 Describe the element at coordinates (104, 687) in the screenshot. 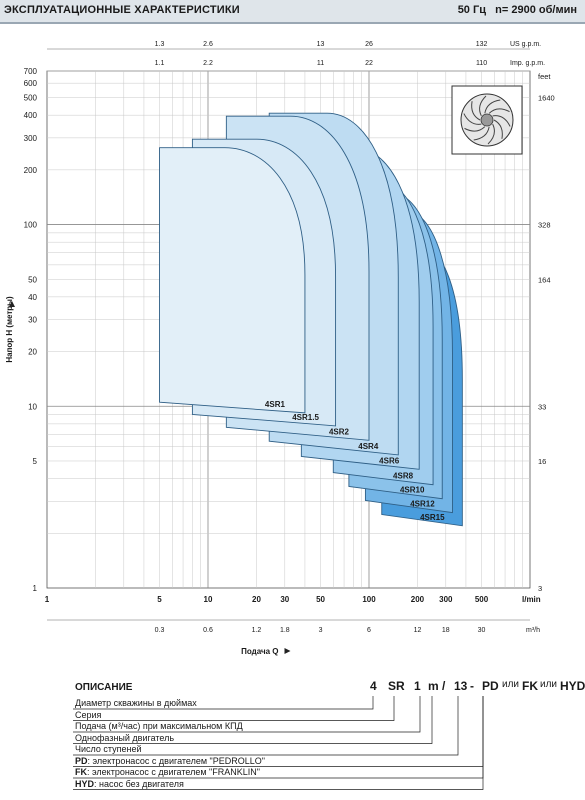

I see `description-title: ОПИСАНИЕ` at that location.